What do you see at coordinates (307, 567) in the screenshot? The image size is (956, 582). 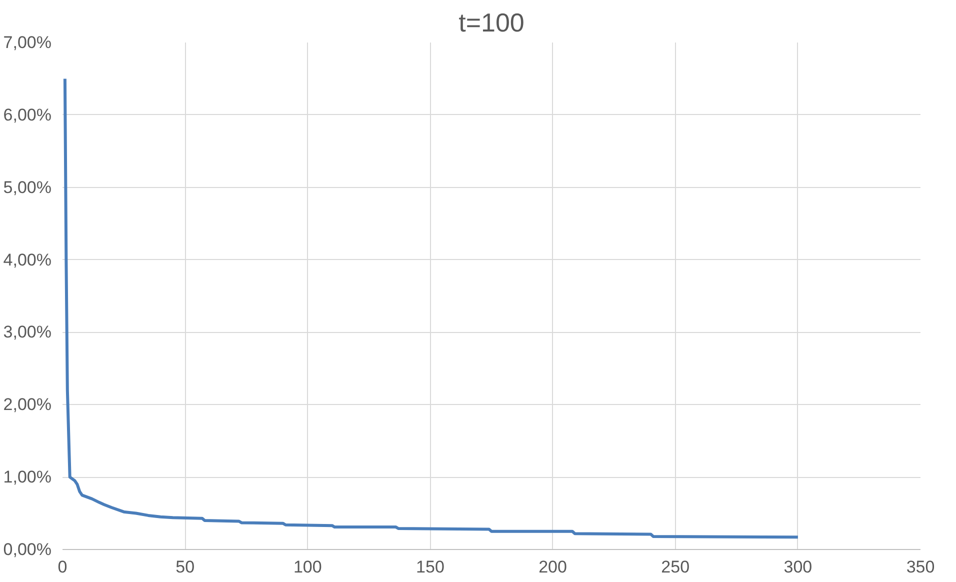 I see `x-tick-label: 100` at bounding box center [307, 567].